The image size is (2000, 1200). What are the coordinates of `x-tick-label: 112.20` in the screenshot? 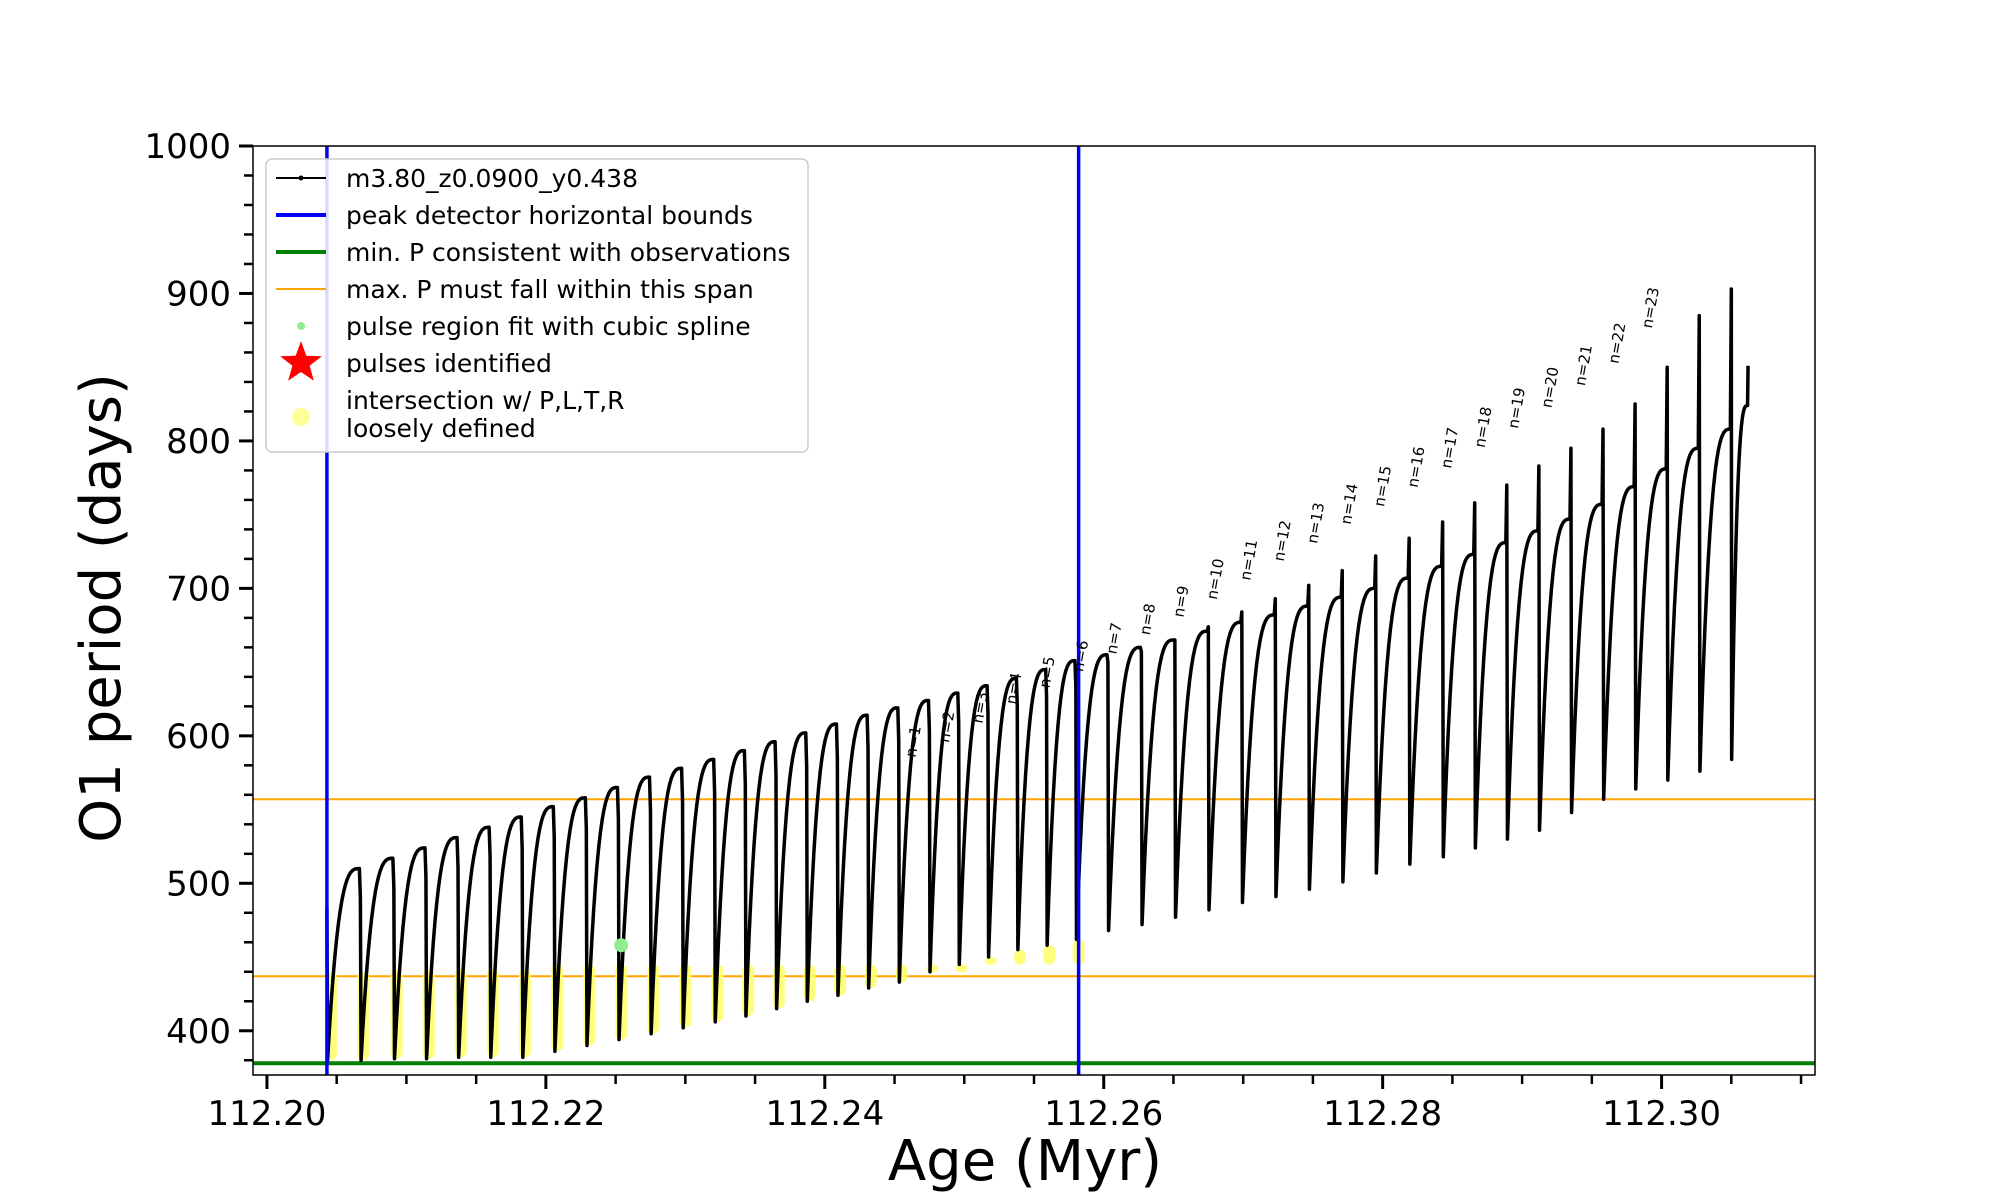 It's located at (266, 1114).